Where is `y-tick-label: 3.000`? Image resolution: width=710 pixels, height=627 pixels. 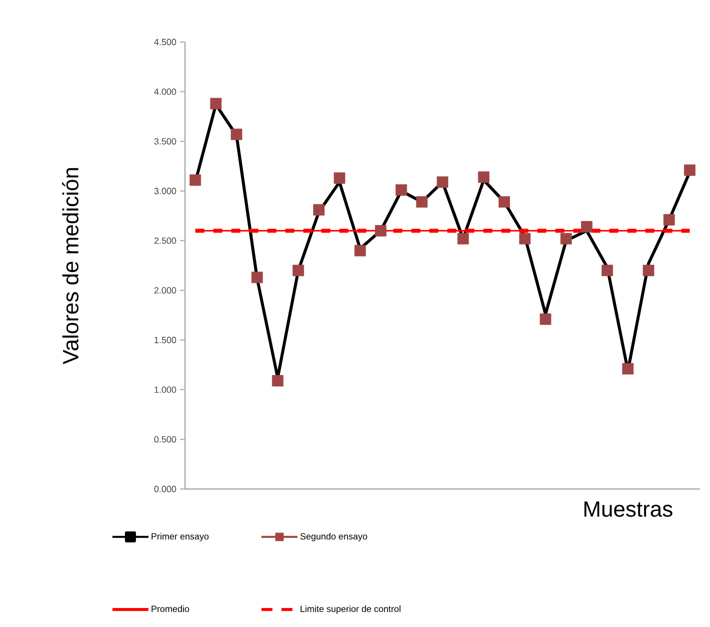 y-tick-label: 3.000 is located at coordinates (165, 191).